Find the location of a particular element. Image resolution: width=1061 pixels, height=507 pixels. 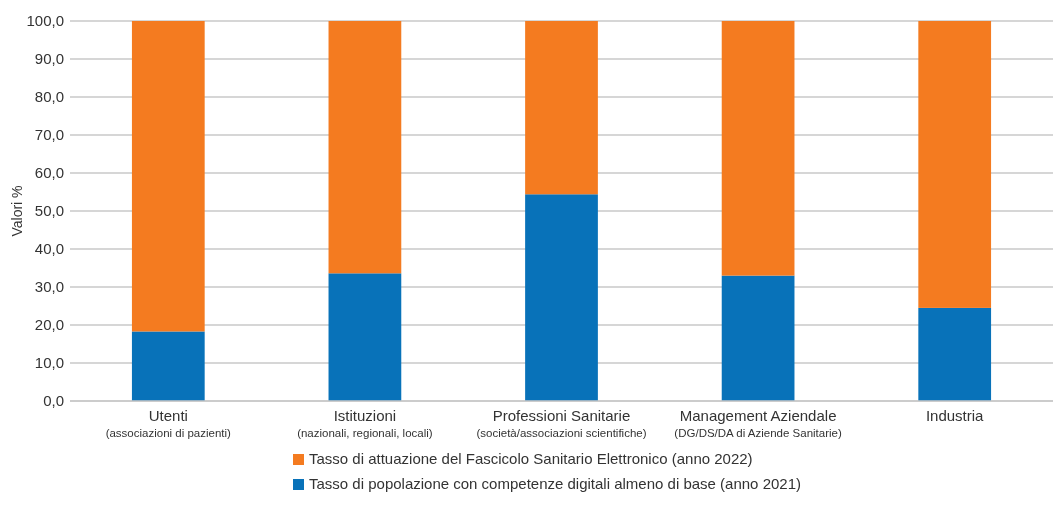

y-tick-label: 50,0 is located at coordinates (49, 211).